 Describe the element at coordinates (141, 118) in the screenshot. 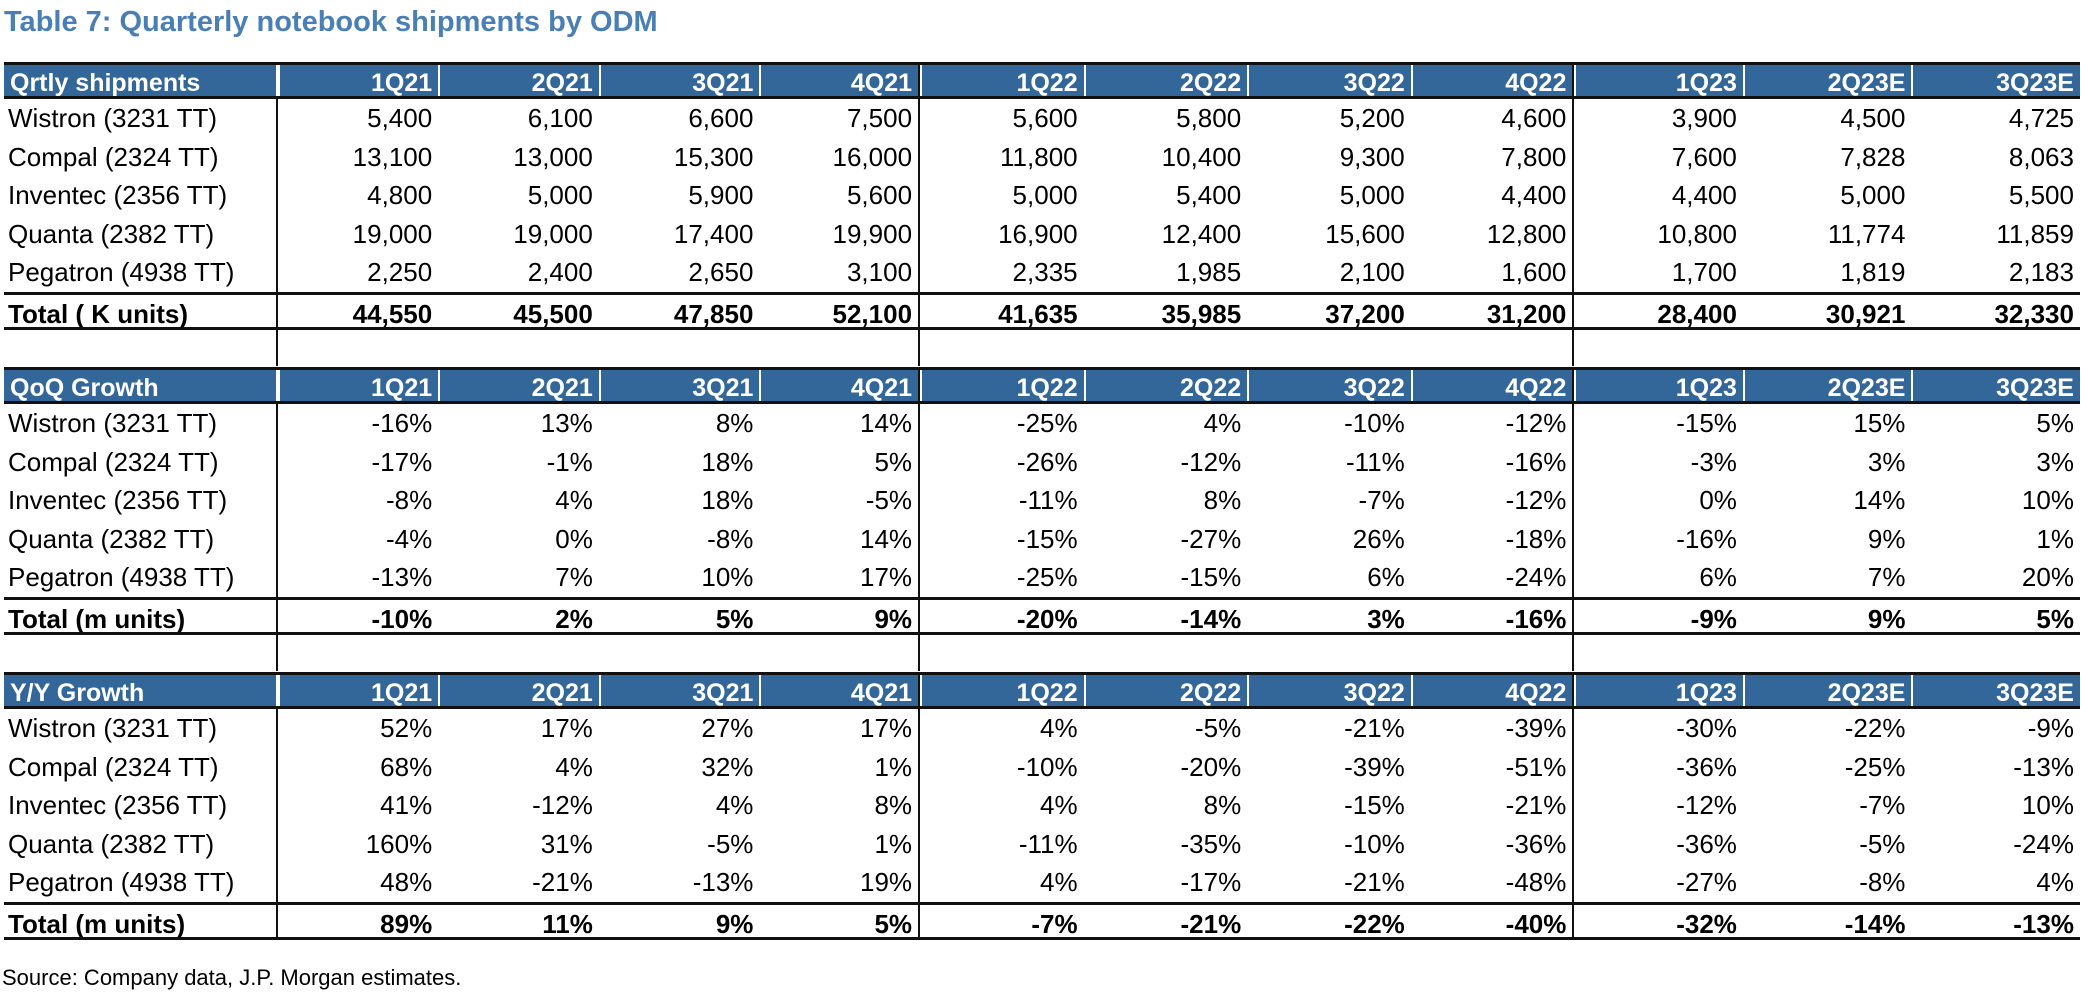

I see `row-label: Wistron (3231 TT)` at that location.